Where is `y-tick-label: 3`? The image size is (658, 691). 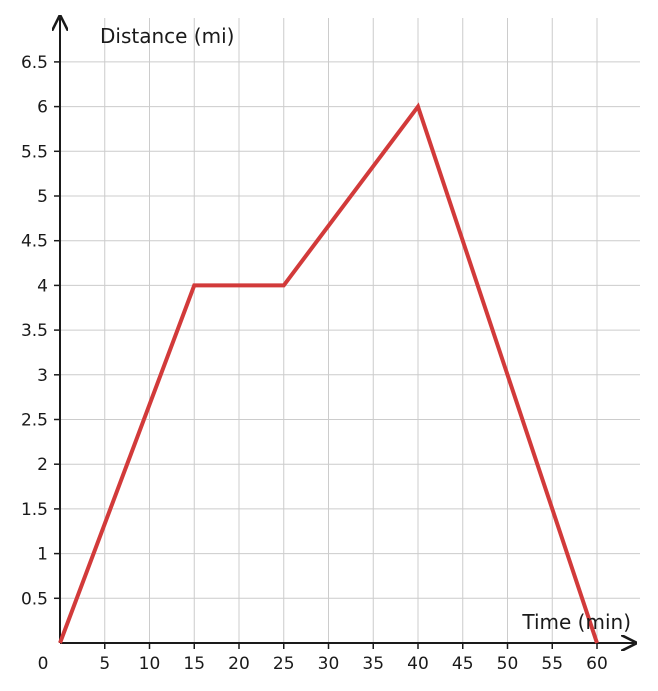
y-tick-label: 3 is located at coordinates (42, 376).